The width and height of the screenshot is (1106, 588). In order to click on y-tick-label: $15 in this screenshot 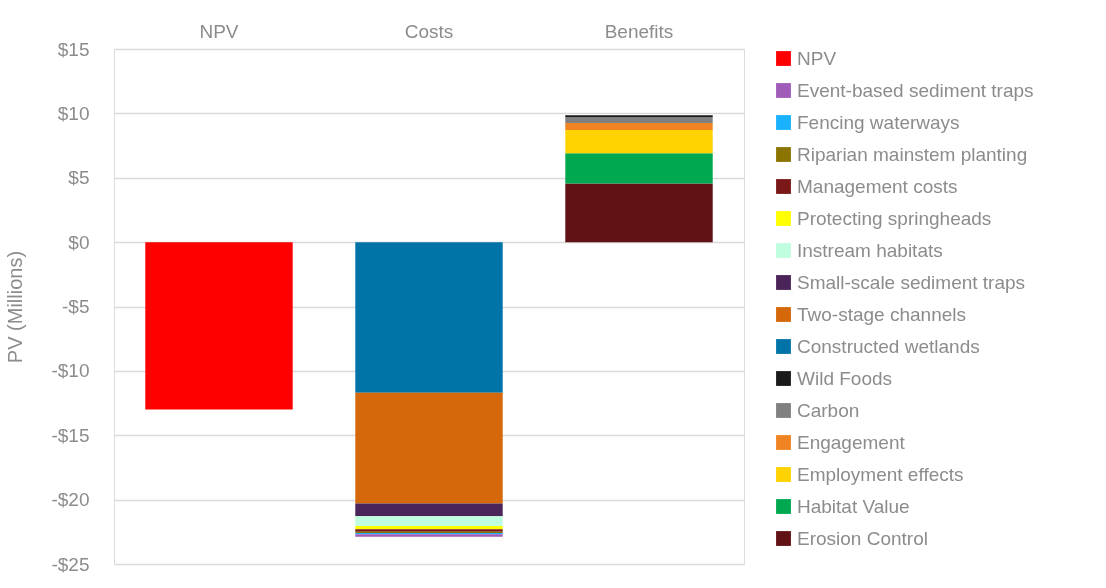, I will do `click(73, 49)`.